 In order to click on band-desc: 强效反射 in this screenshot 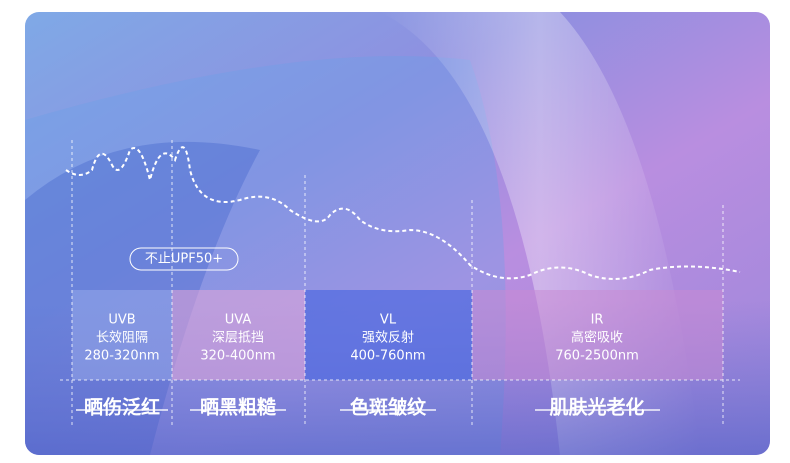, I will do `click(388, 338)`.